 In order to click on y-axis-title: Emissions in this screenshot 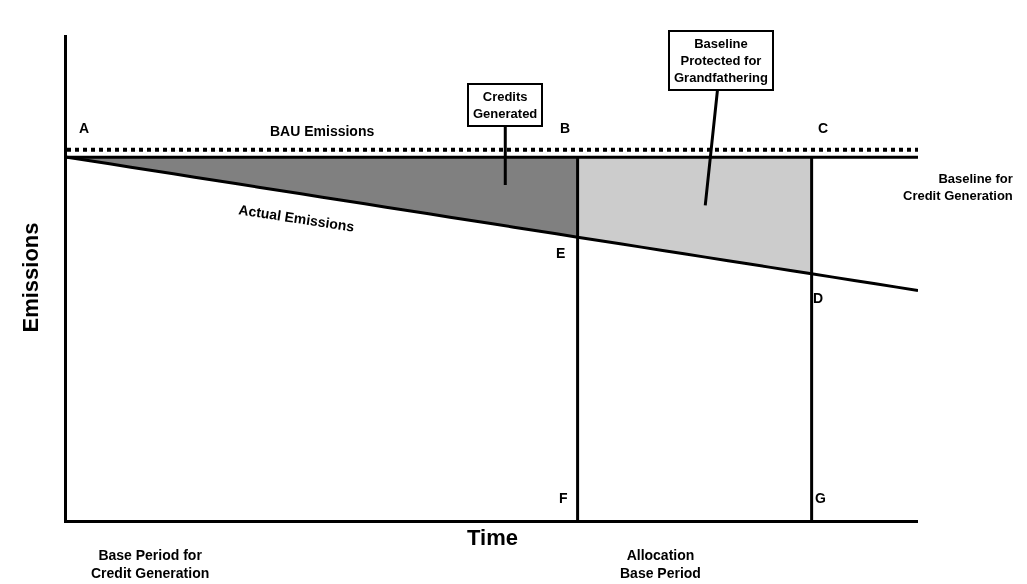, I will do `click(30, 277)`.